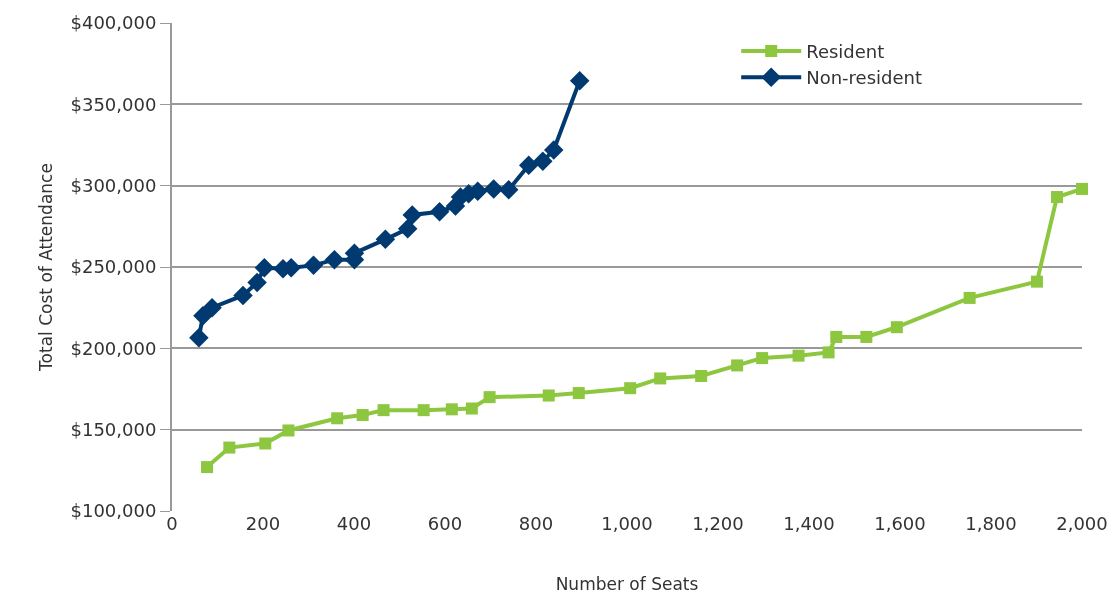 The image size is (1120, 614). I want to click on y-tick-label: $300,000, so click(113, 185).